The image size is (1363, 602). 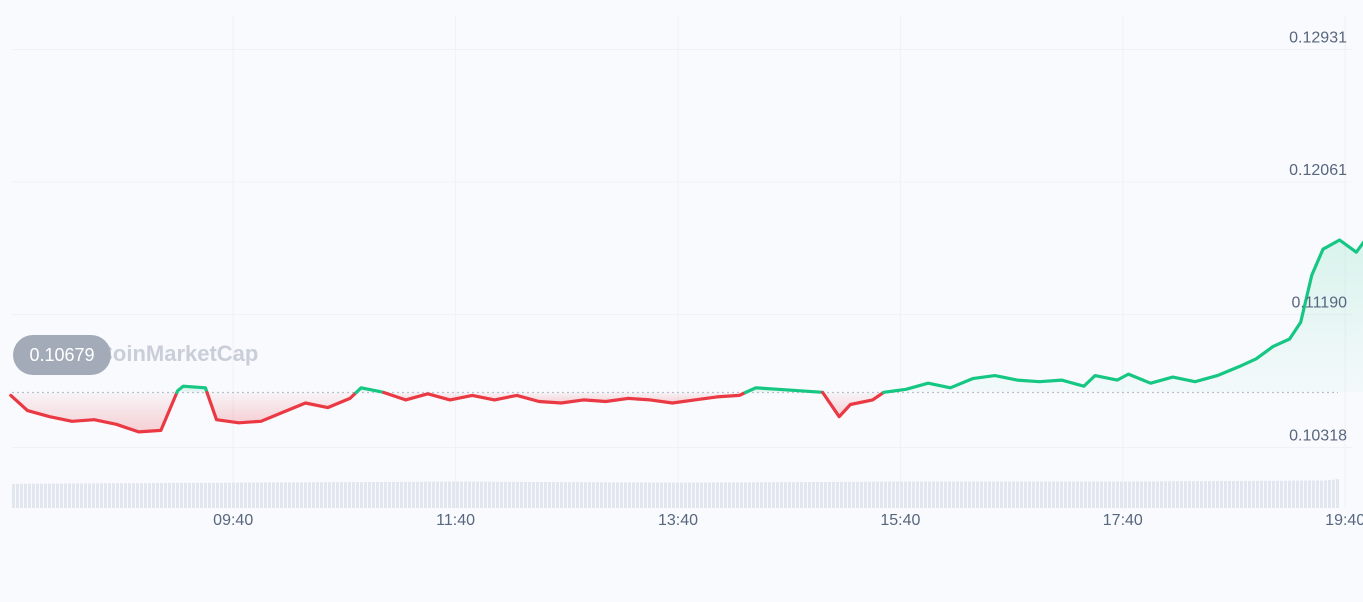 I want to click on x-tick-label-1: 11:40, so click(x=455, y=520).